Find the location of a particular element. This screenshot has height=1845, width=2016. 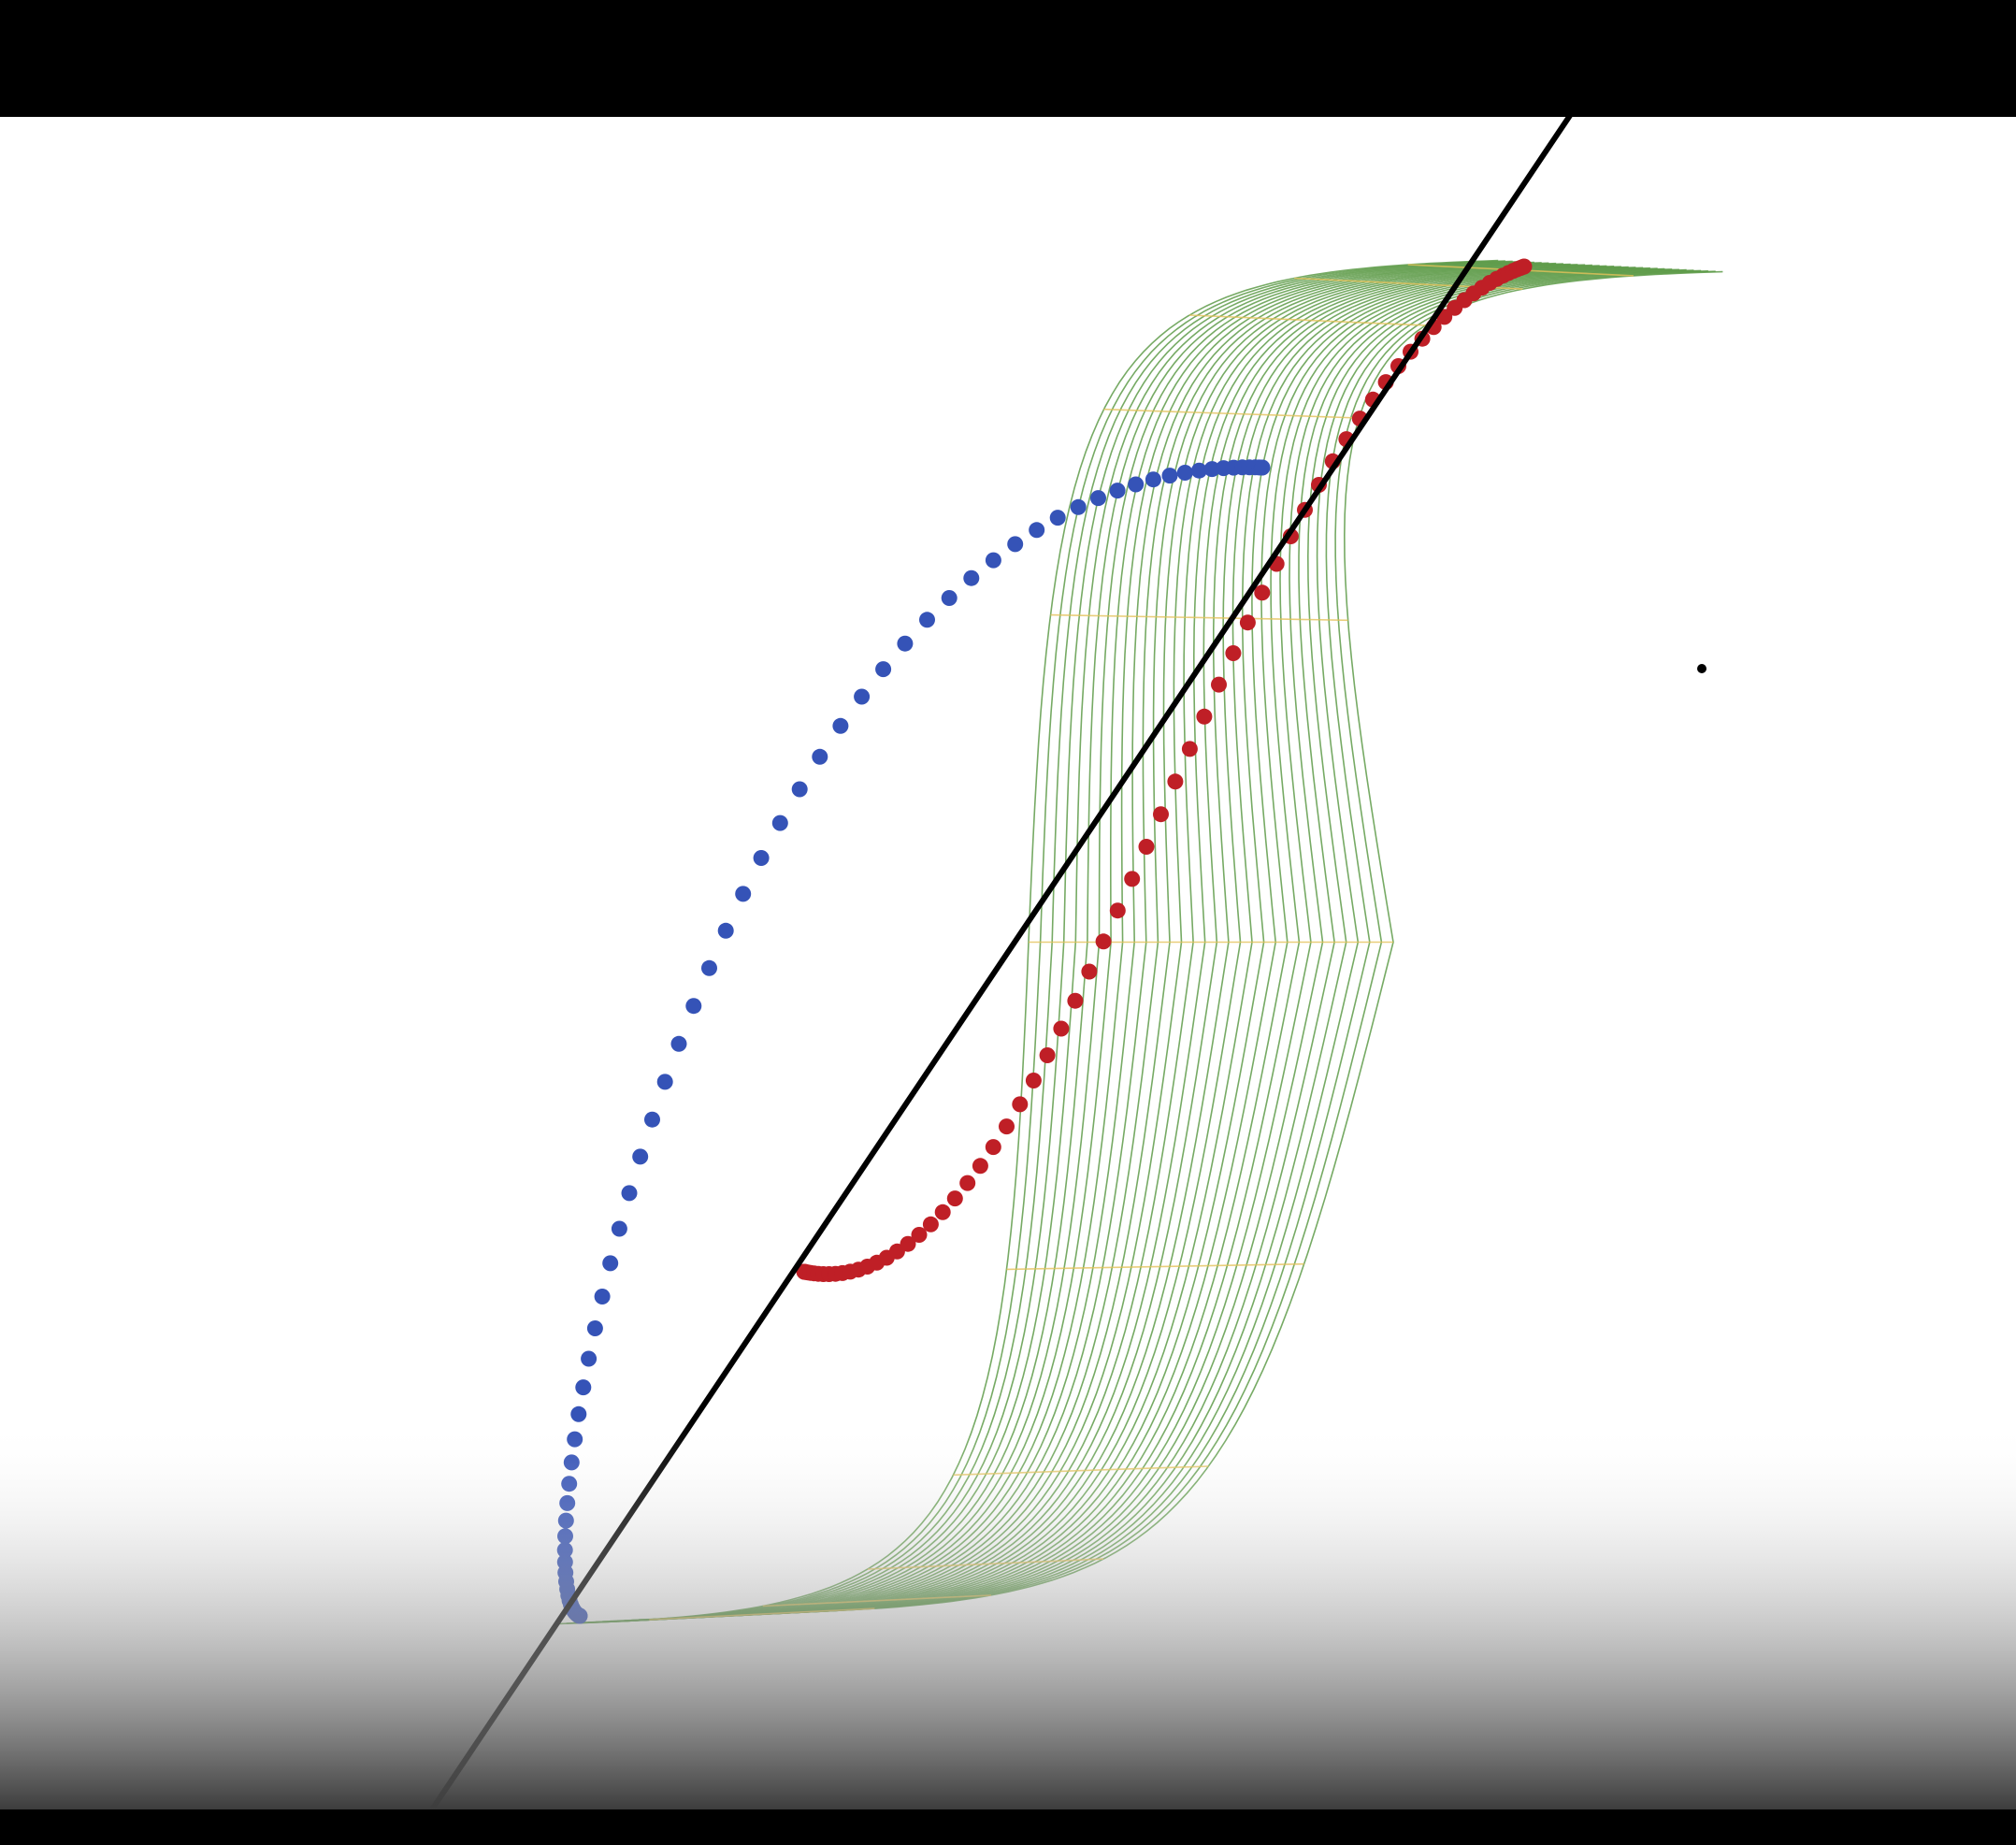

top-black-bar is located at coordinates (1008, 58).